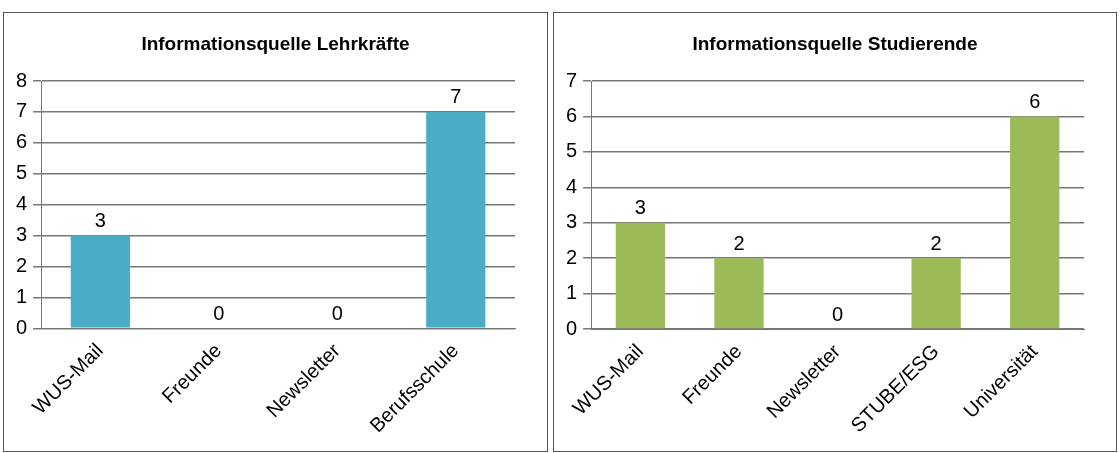 This screenshot has width=1120, height=453. Describe the element at coordinates (835, 44) in the screenshot. I see `chart-title: Informationsquelle Studierende` at that location.